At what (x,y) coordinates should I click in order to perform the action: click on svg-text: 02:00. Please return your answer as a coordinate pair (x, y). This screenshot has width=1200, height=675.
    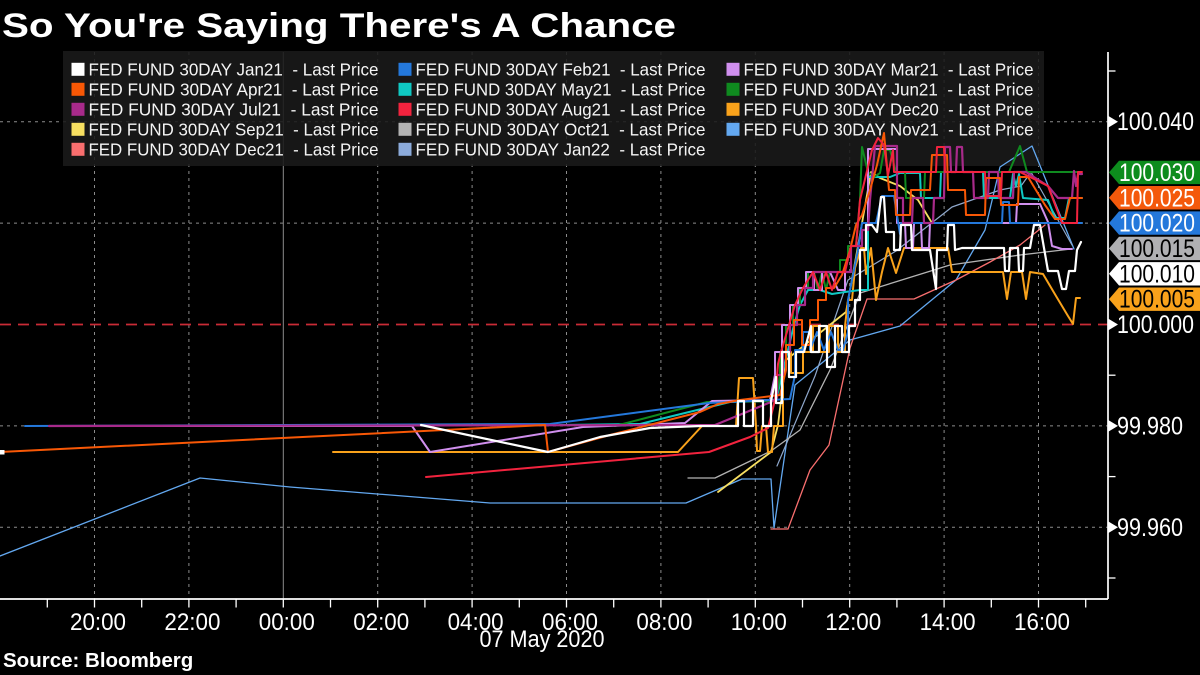
    Looking at the image, I should click on (381, 622).